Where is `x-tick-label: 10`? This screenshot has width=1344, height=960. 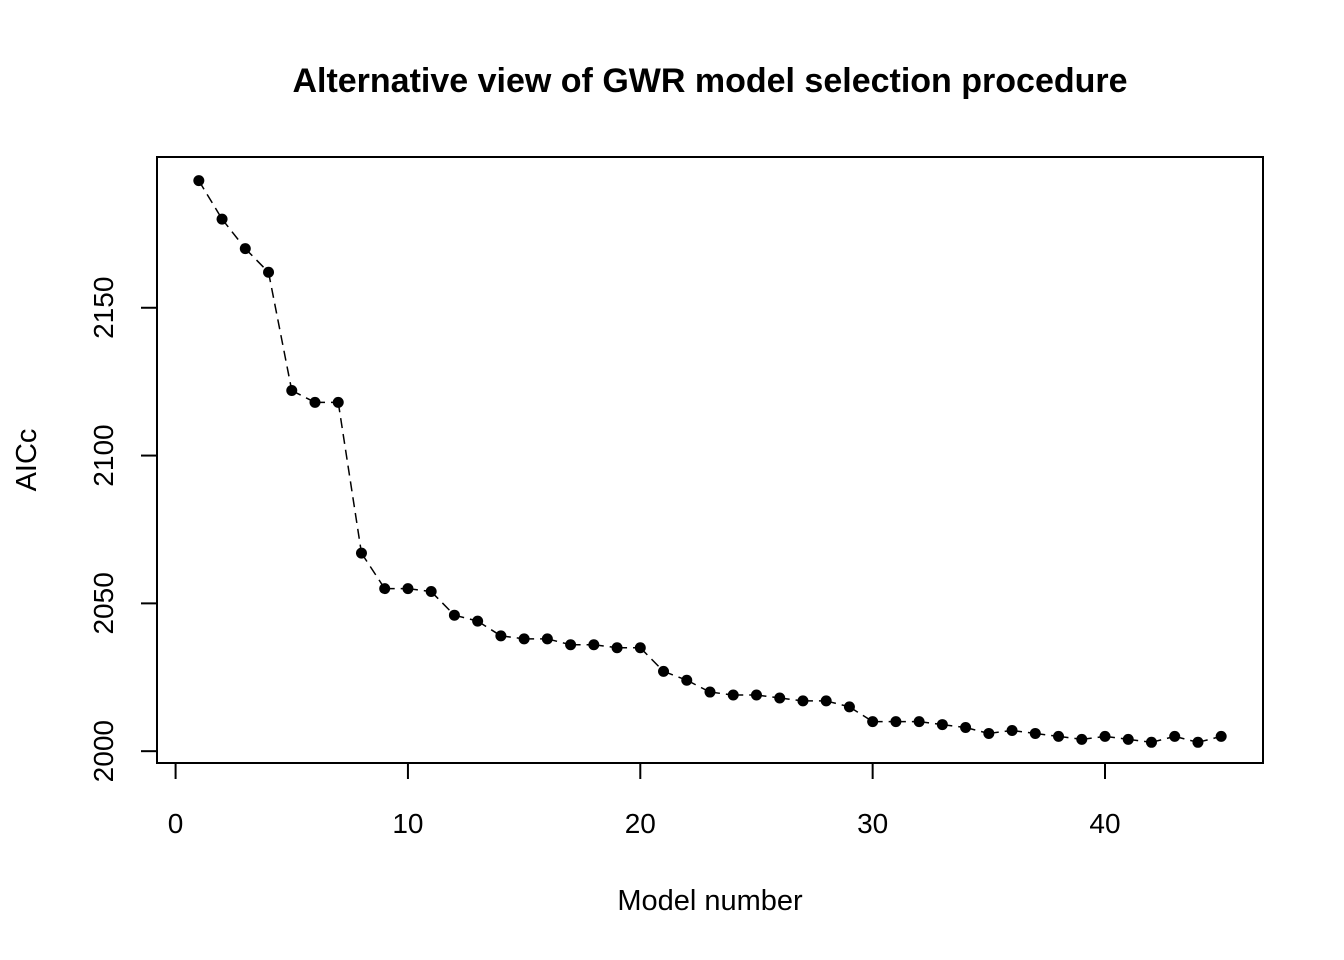
x-tick-label: 10 is located at coordinates (407, 823).